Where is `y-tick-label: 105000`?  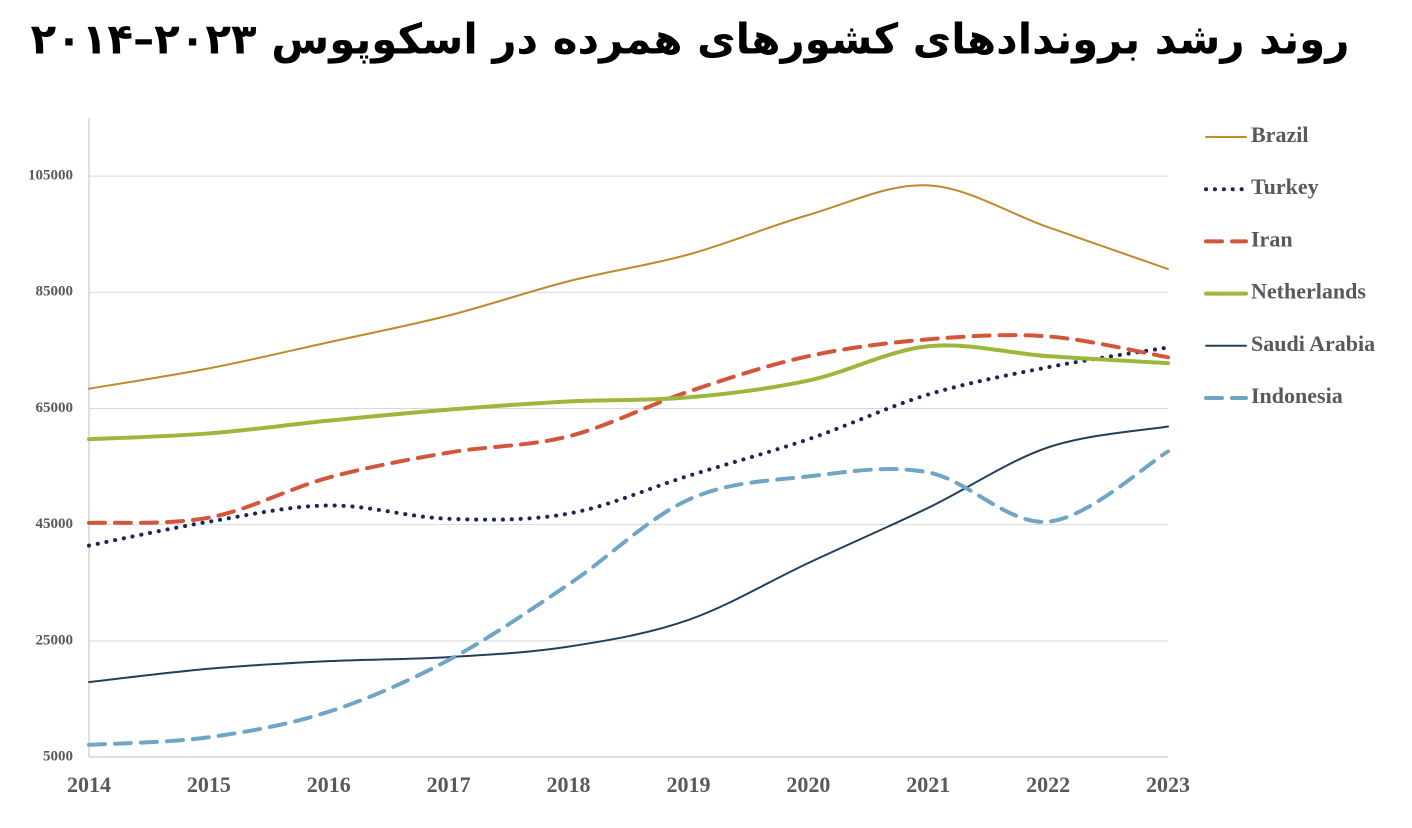 y-tick-label: 105000 is located at coordinates (50, 176).